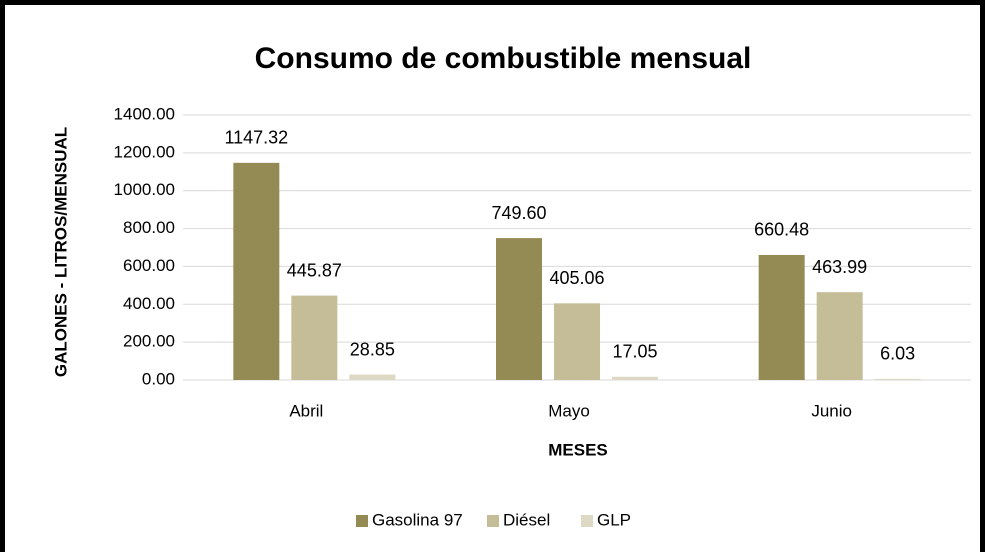 The image size is (985, 552). Describe the element at coordinates (634, 352) in the screenshot. I see `data-label: 17.05` at that location.